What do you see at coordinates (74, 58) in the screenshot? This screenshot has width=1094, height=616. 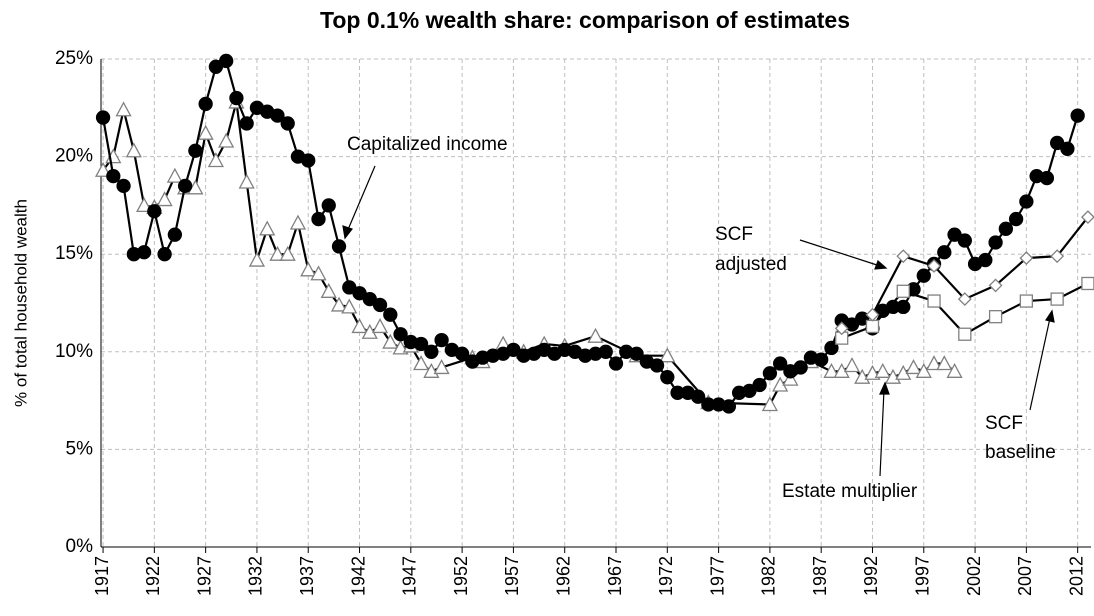 I see `y-tick-label: 25%` at bounding box center [74, 58].